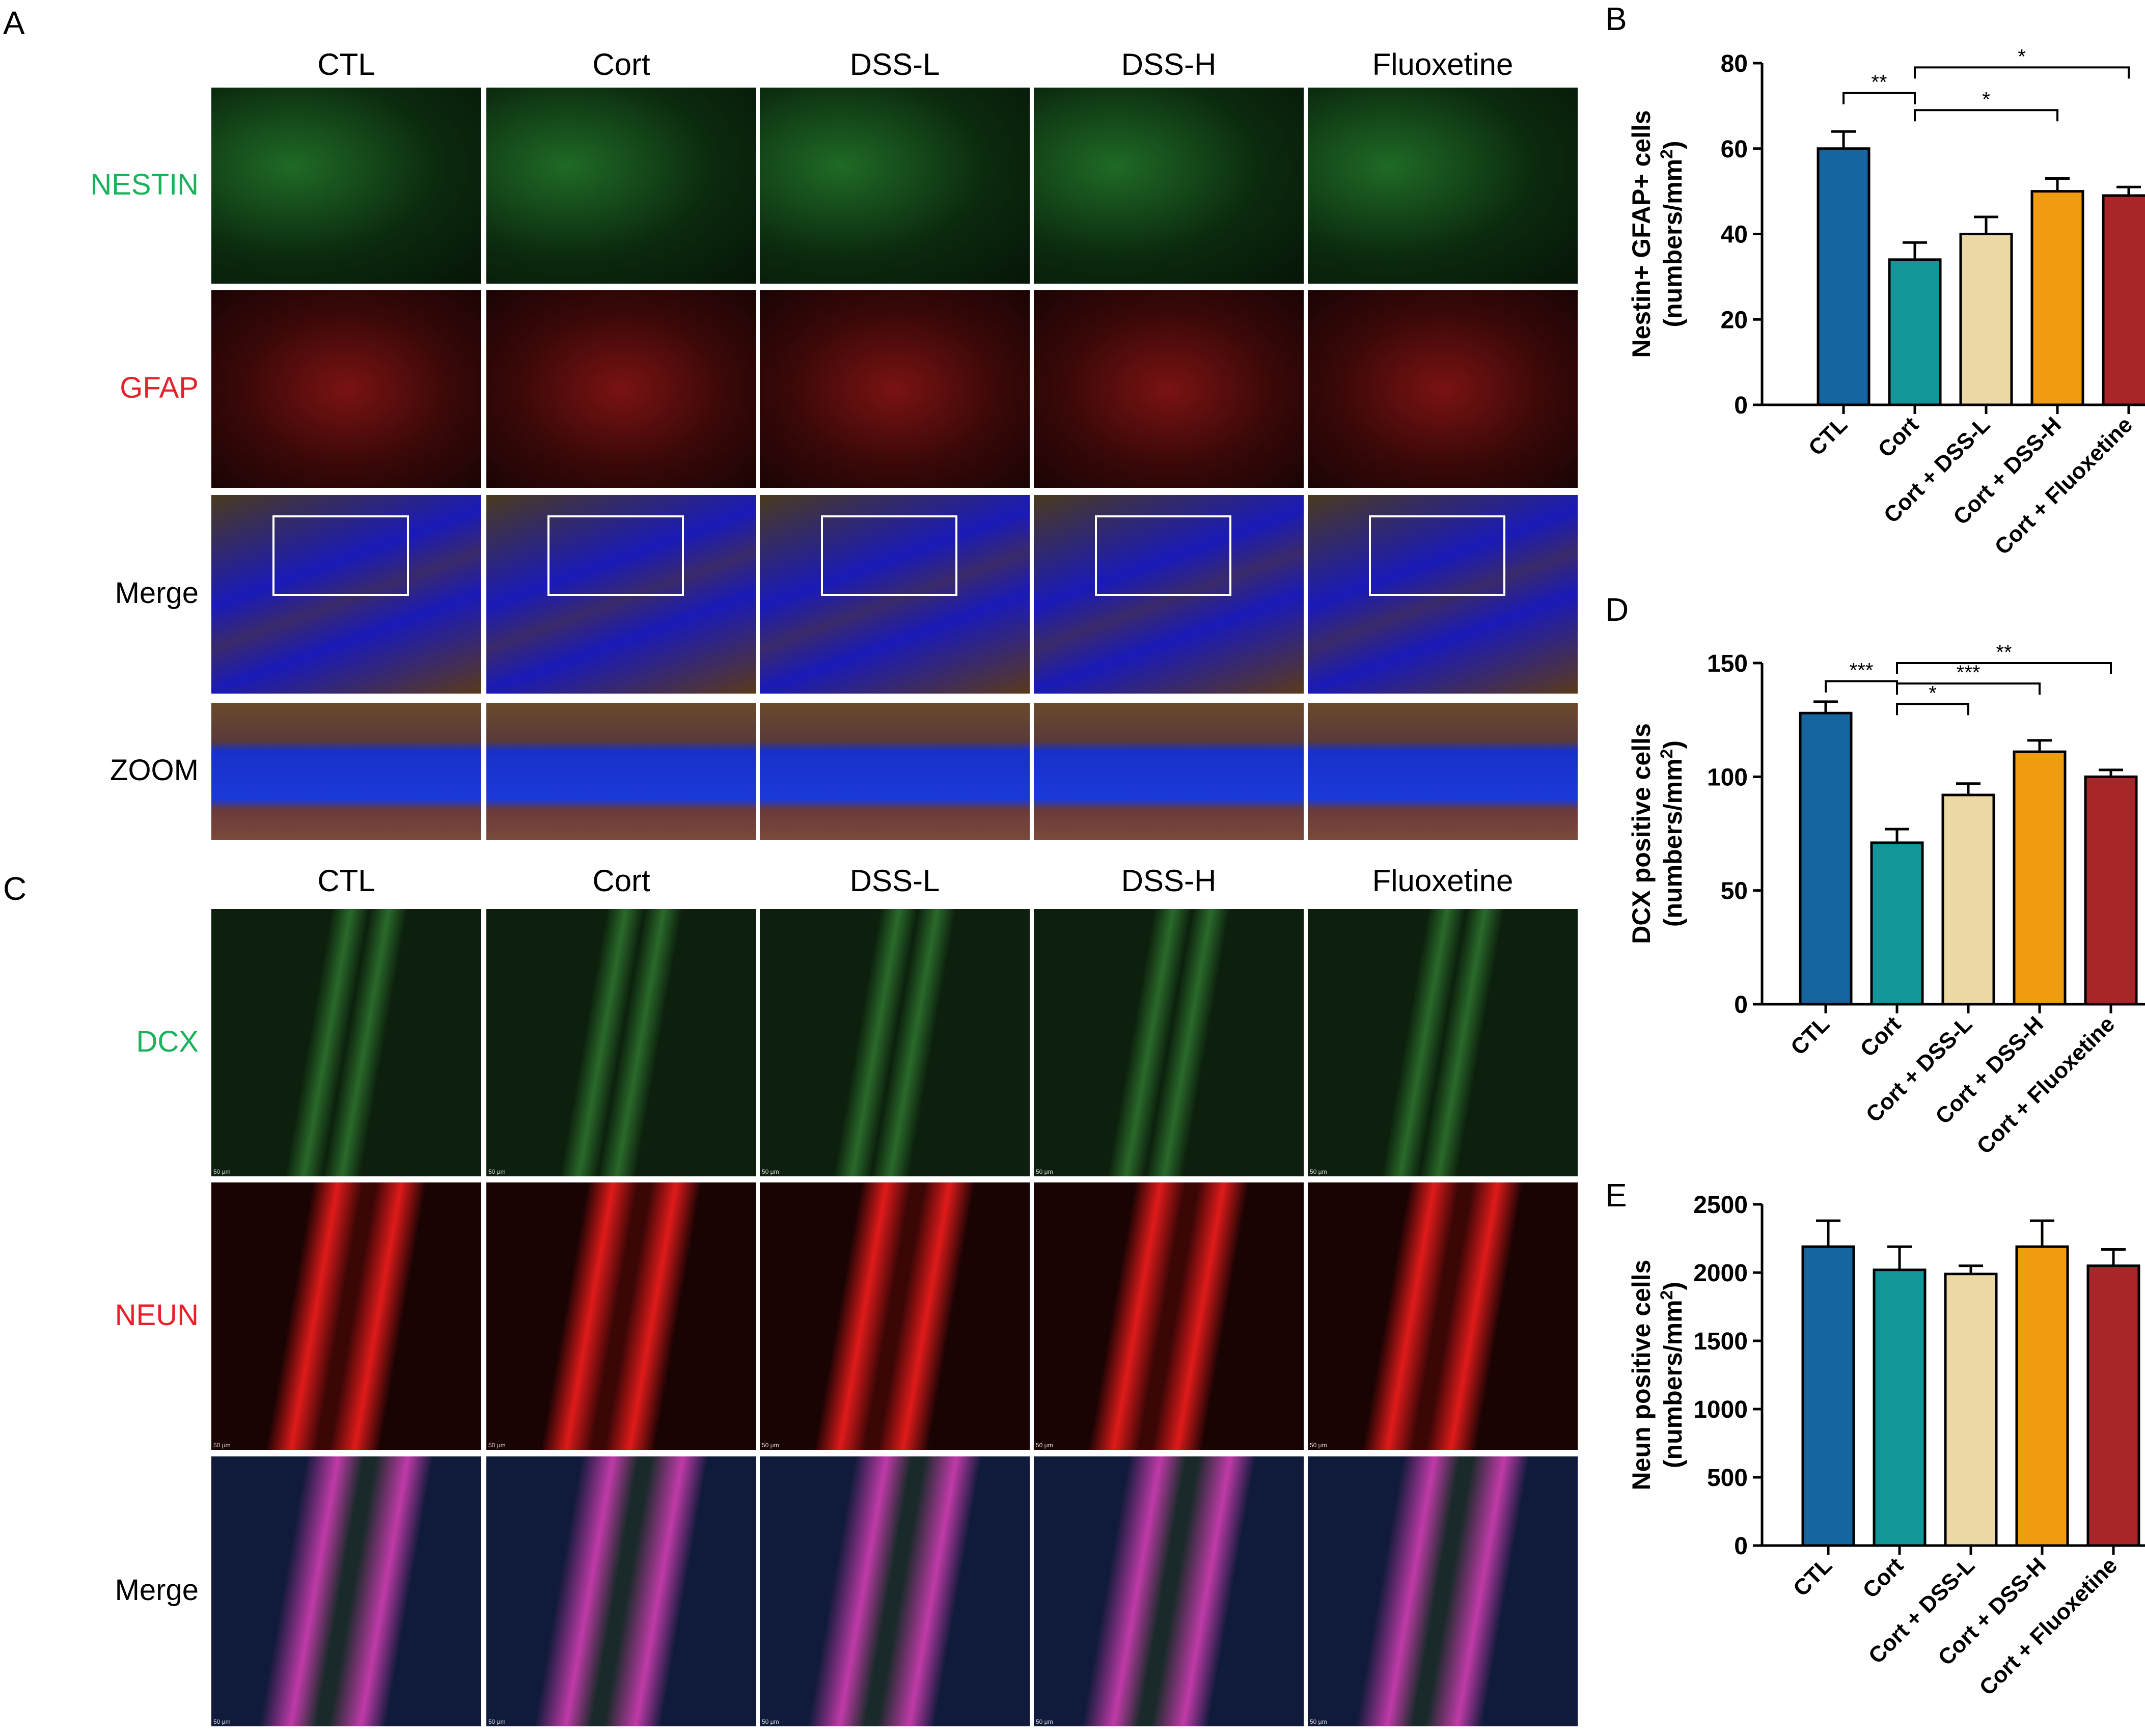  Describe the element at coordinates (1721, 1341) in the screenshot. I see `y-tick-label: 1500` at that location.